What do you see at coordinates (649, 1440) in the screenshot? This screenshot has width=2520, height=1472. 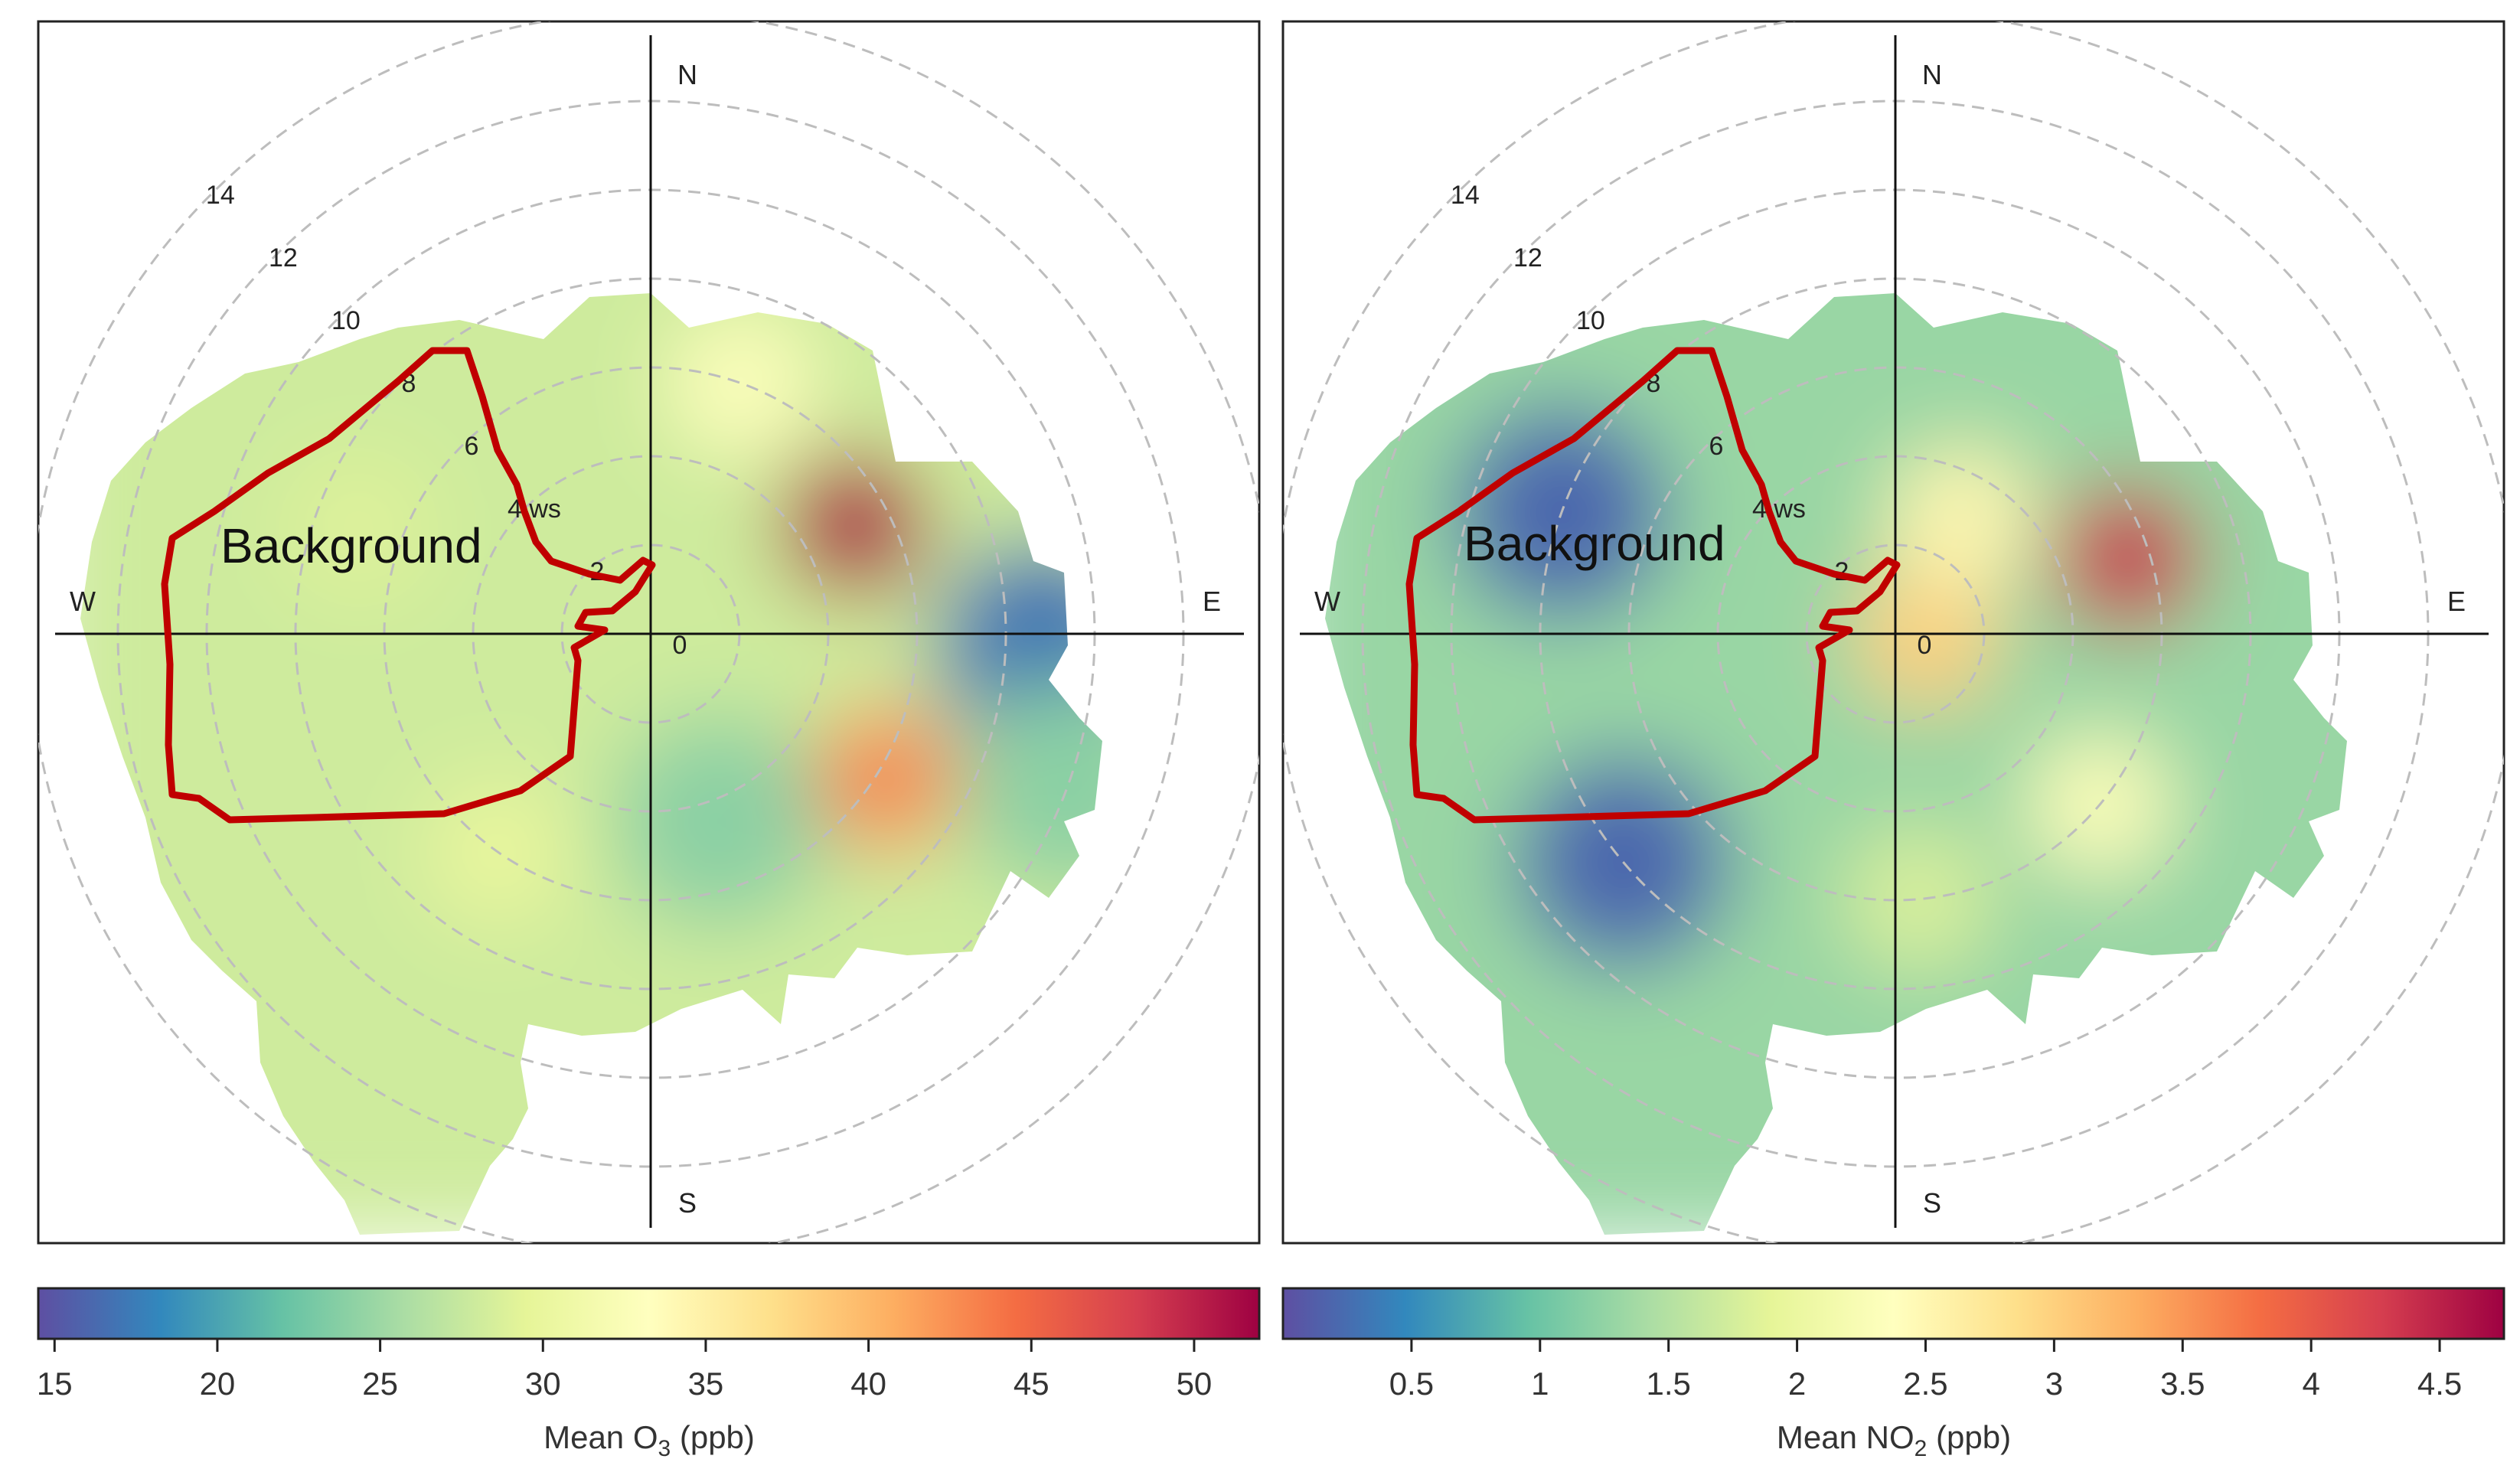 I see `colorbar-o3-title: Mean O3 (ppb)` at bounding box center [649, 1440].